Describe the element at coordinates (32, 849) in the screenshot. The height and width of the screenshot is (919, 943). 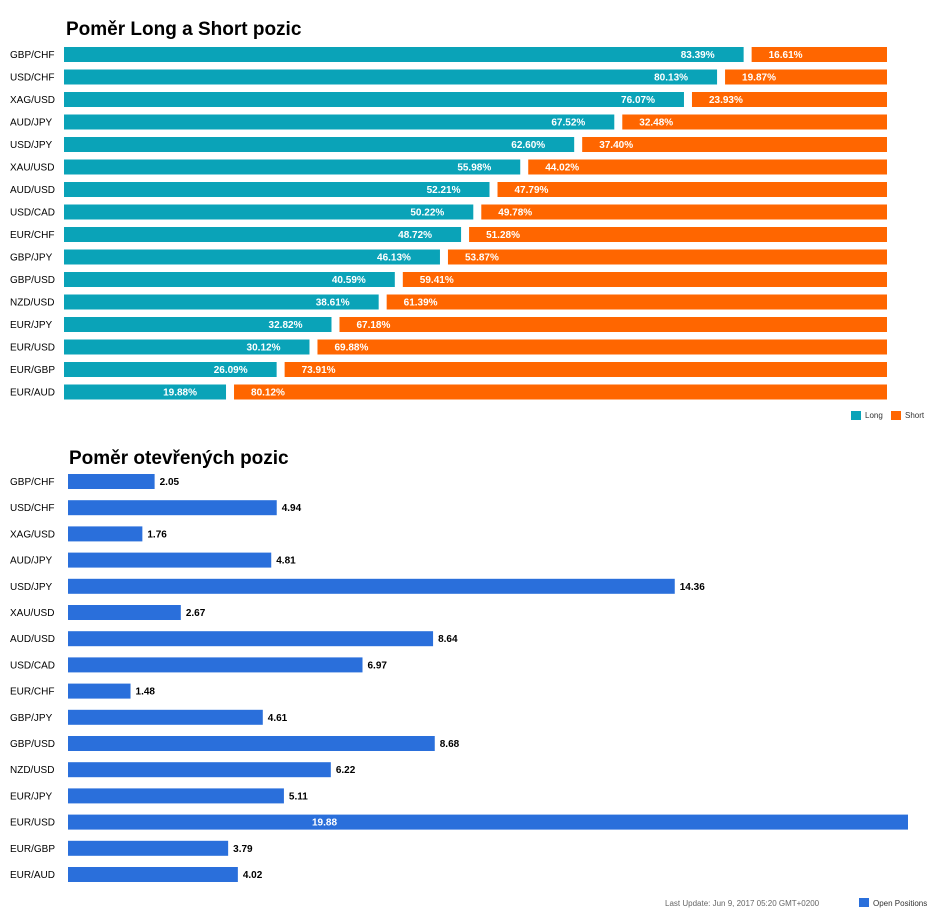
I see `chart2-category-label: EUR/GBP` at that location.